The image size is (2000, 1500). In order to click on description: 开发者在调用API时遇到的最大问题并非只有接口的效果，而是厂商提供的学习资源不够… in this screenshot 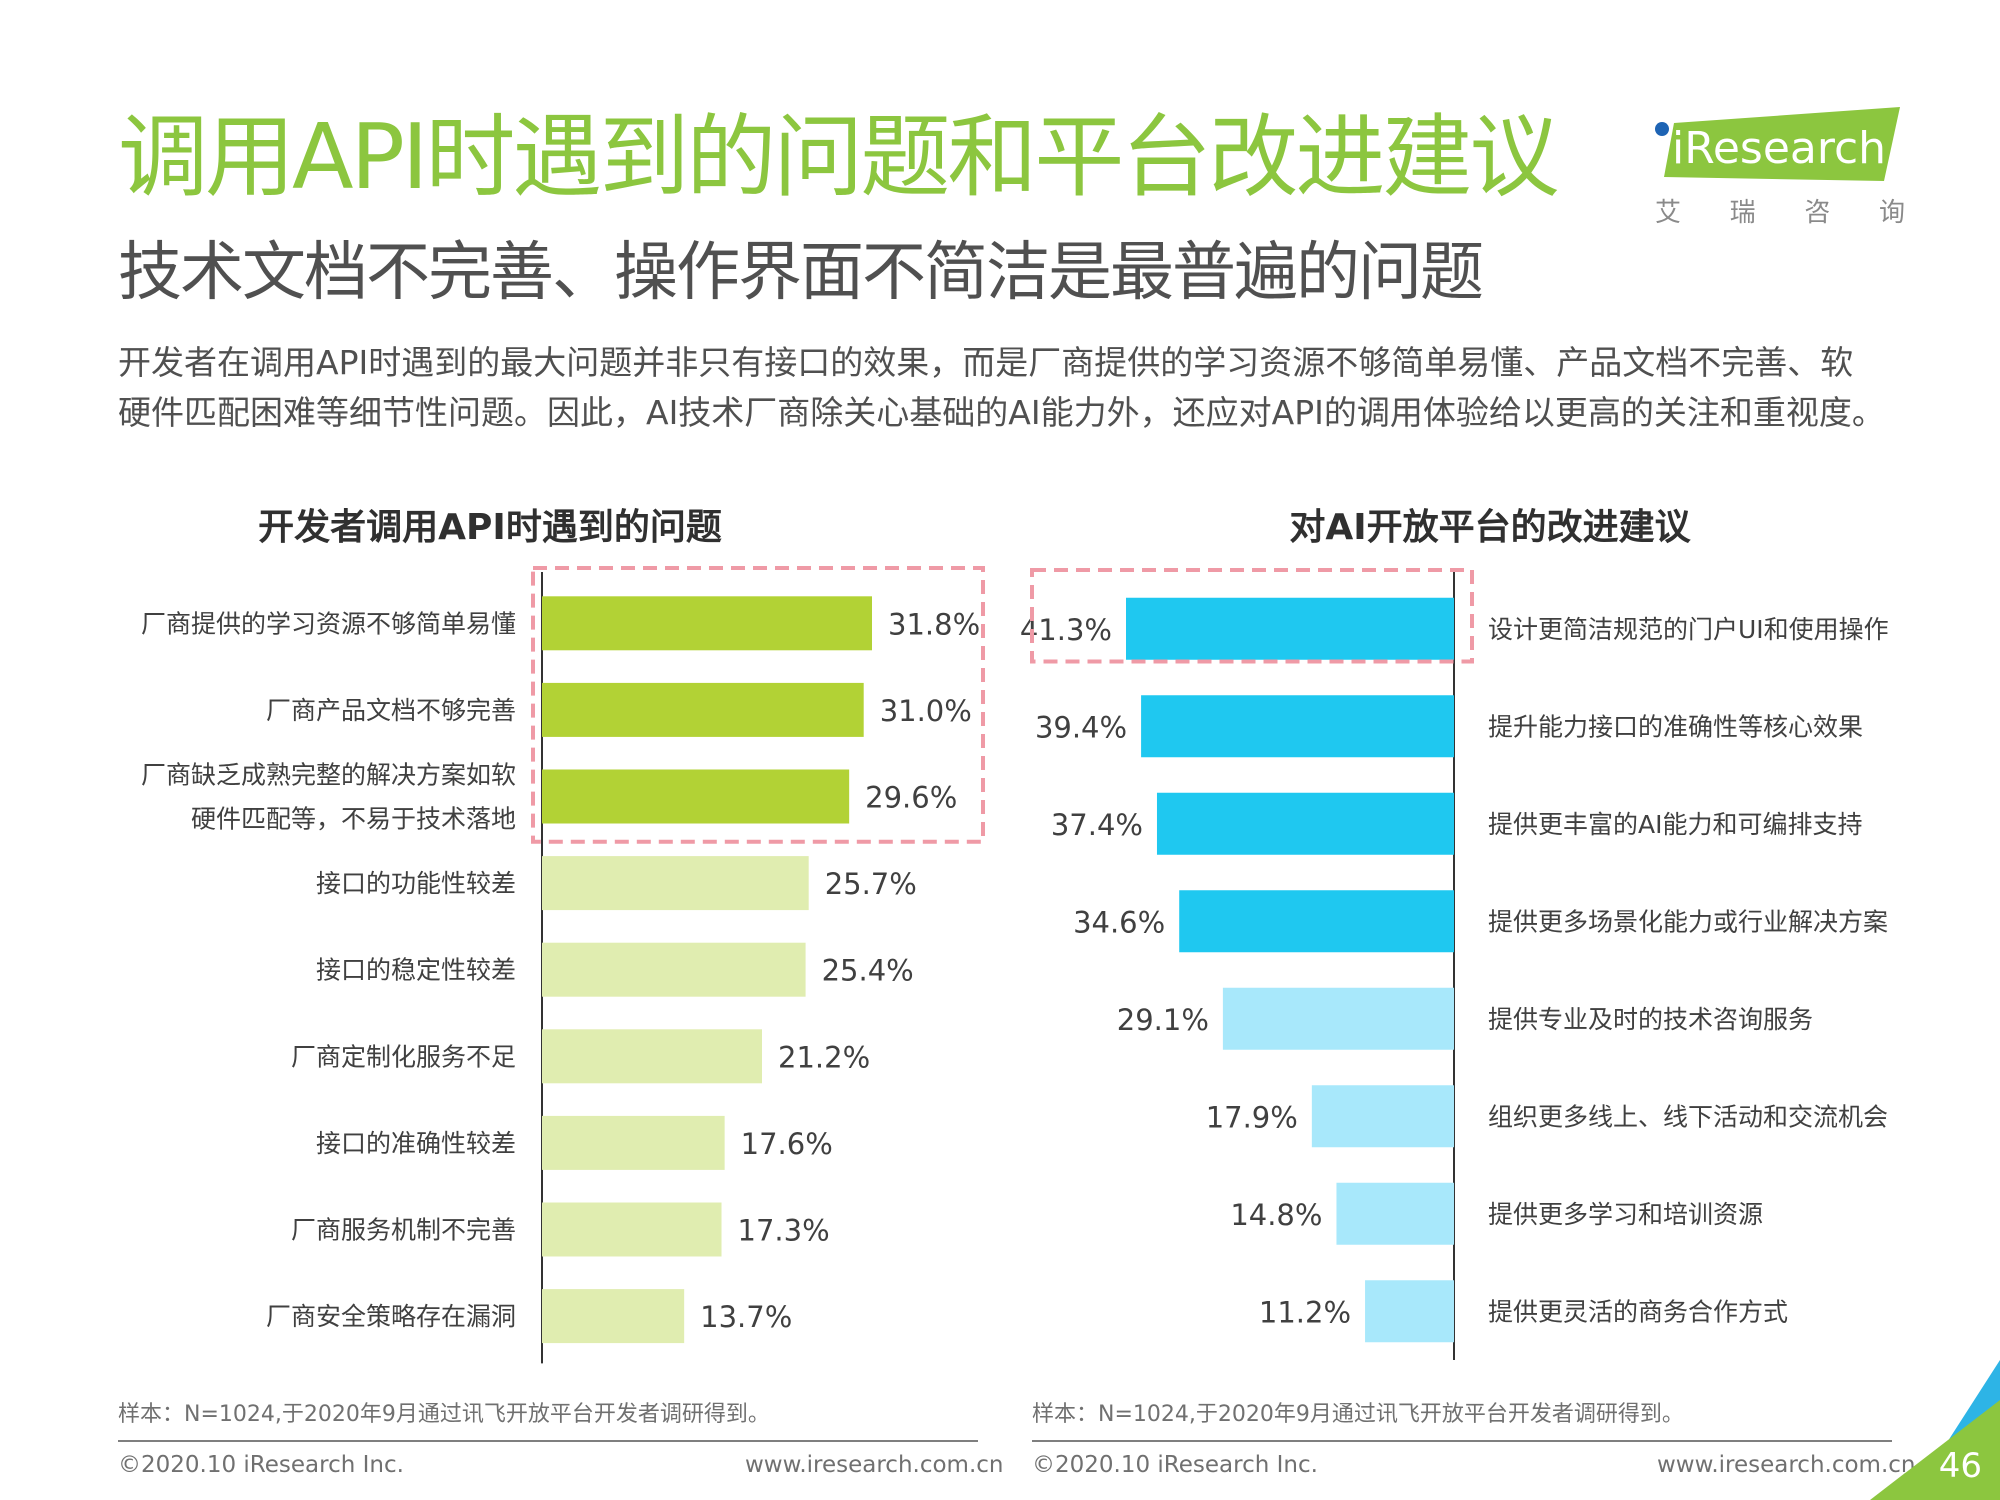, I will do `click(1043, 388)`.